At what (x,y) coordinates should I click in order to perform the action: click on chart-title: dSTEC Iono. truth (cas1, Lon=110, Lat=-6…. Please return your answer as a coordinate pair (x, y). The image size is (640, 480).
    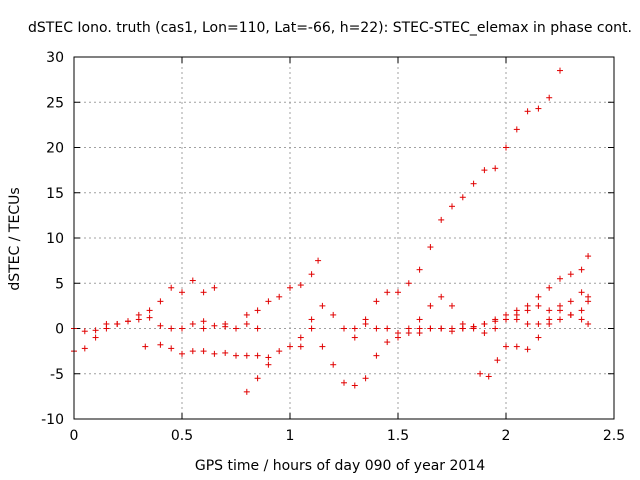
    Looking at the image, I should click on (330, 28).